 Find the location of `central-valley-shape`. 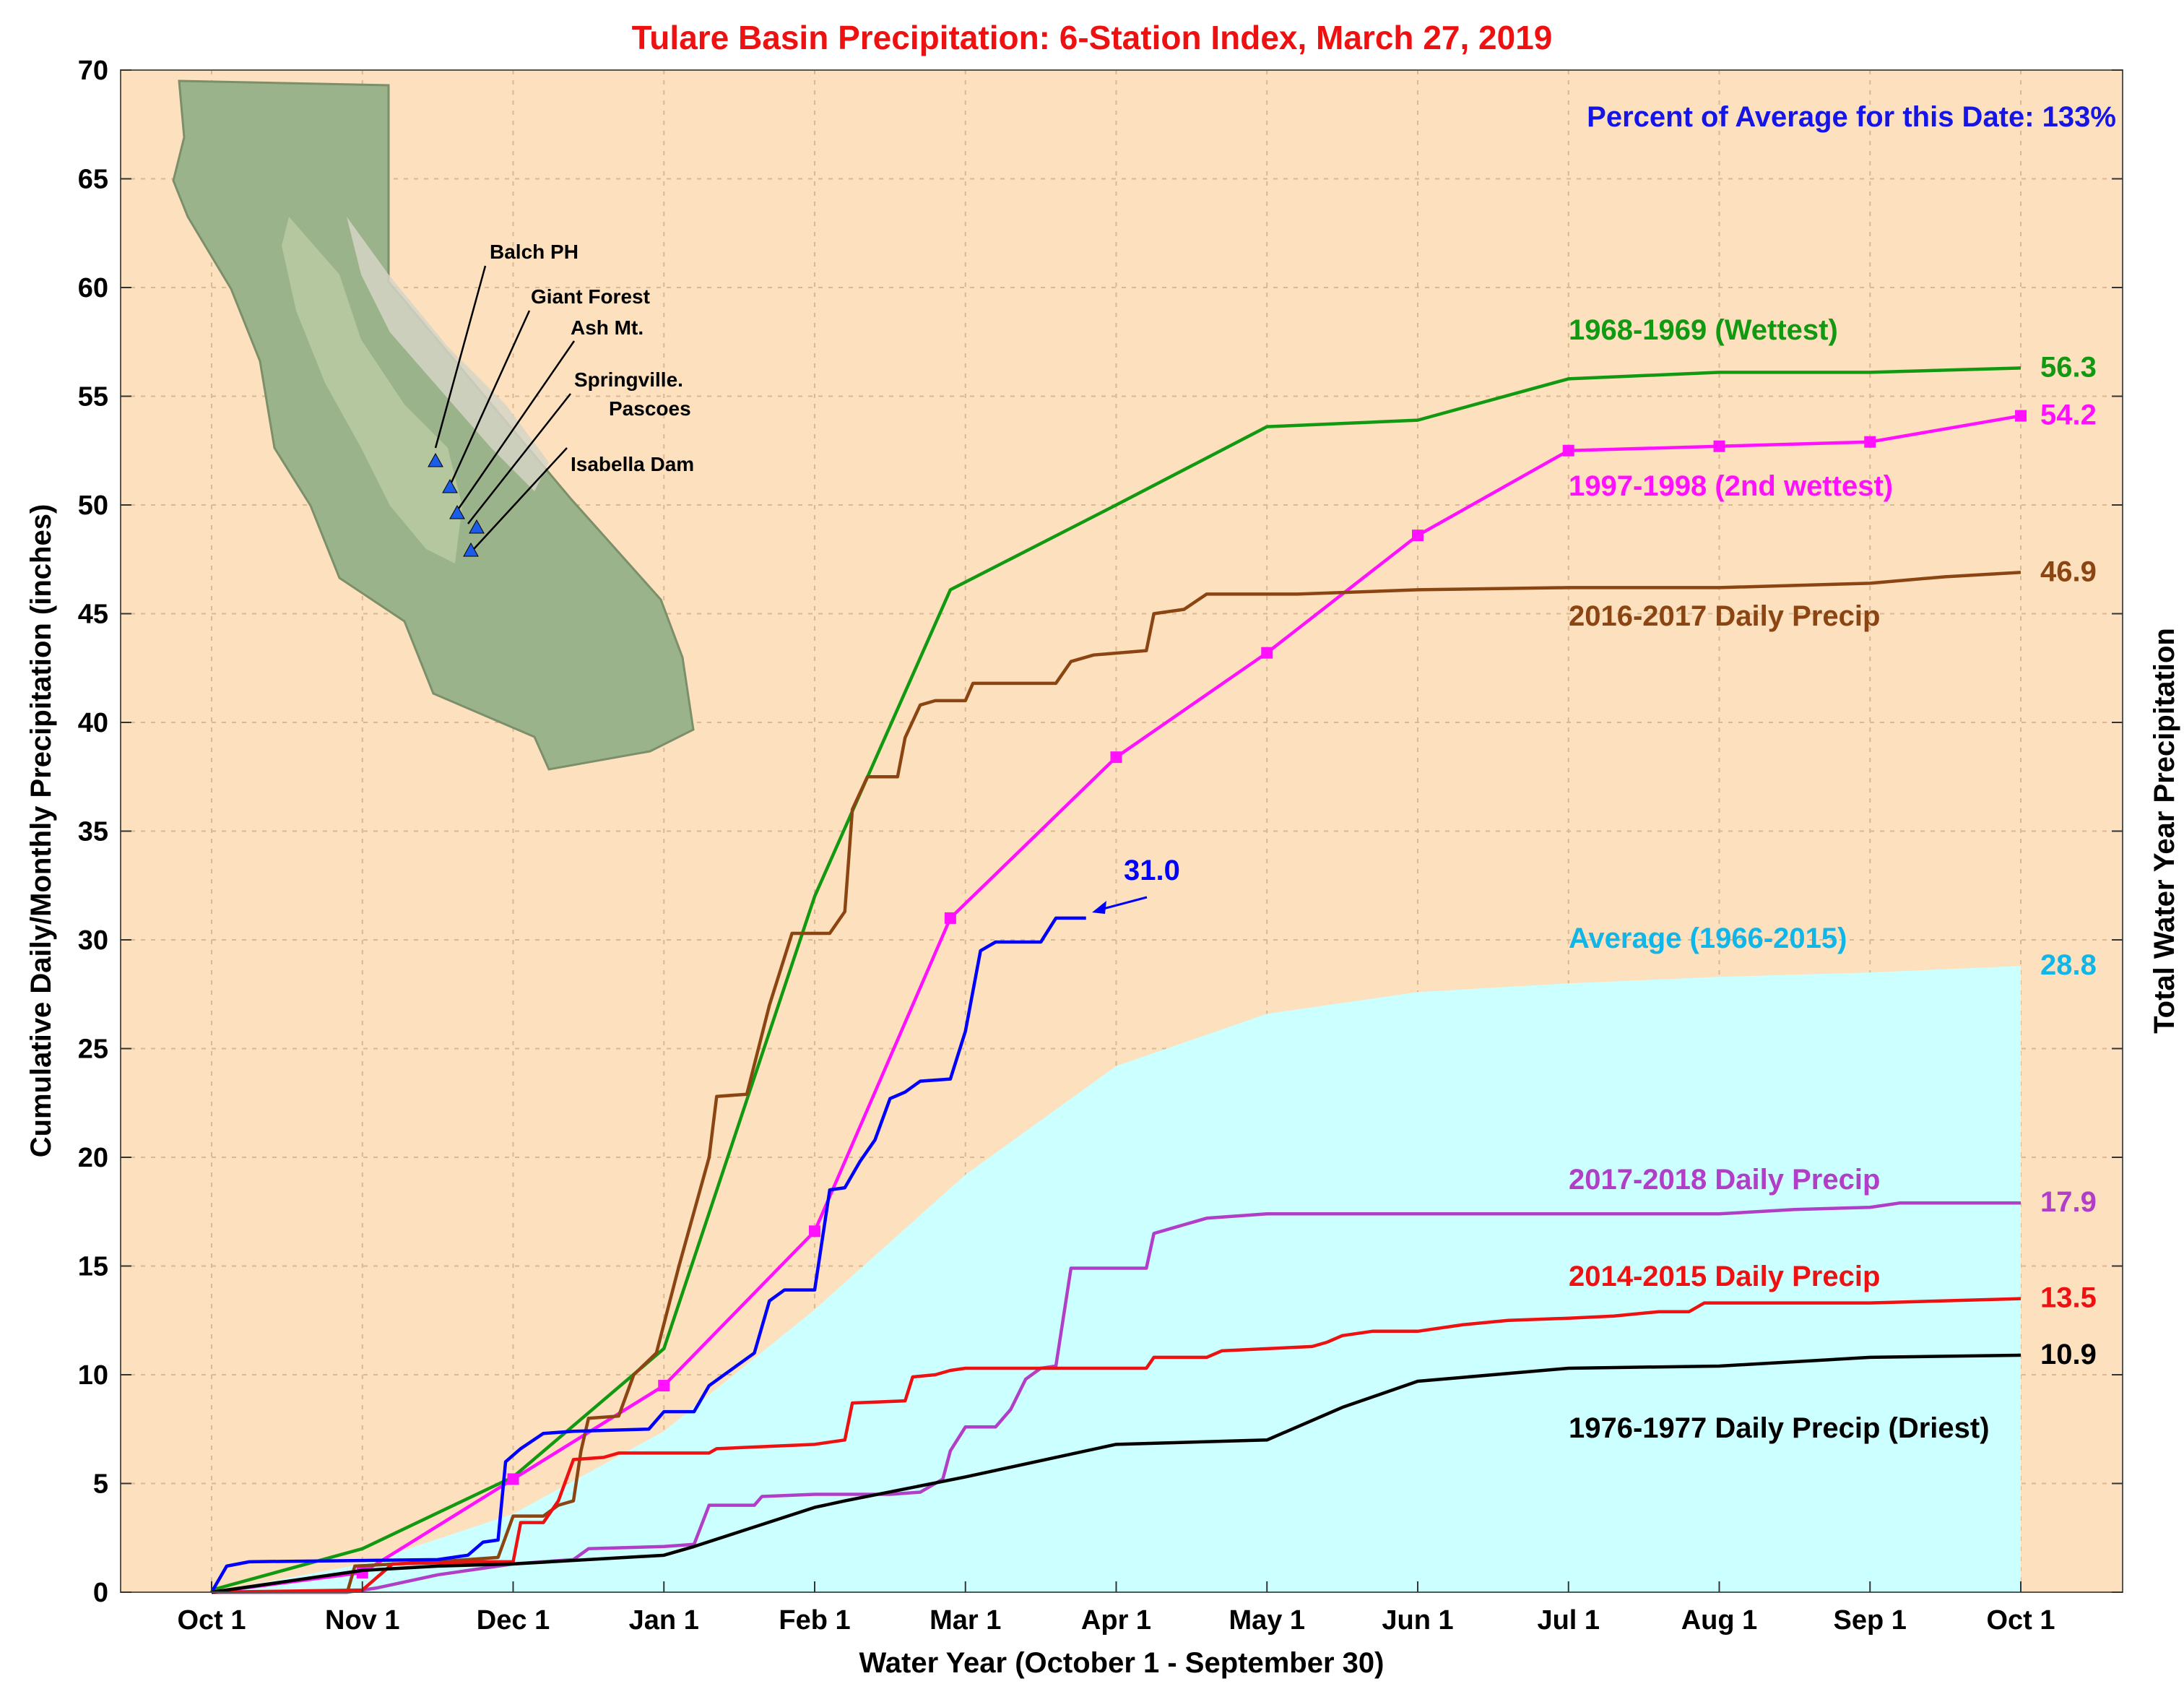

central-valley-shape is located at coordinates (372, 390).